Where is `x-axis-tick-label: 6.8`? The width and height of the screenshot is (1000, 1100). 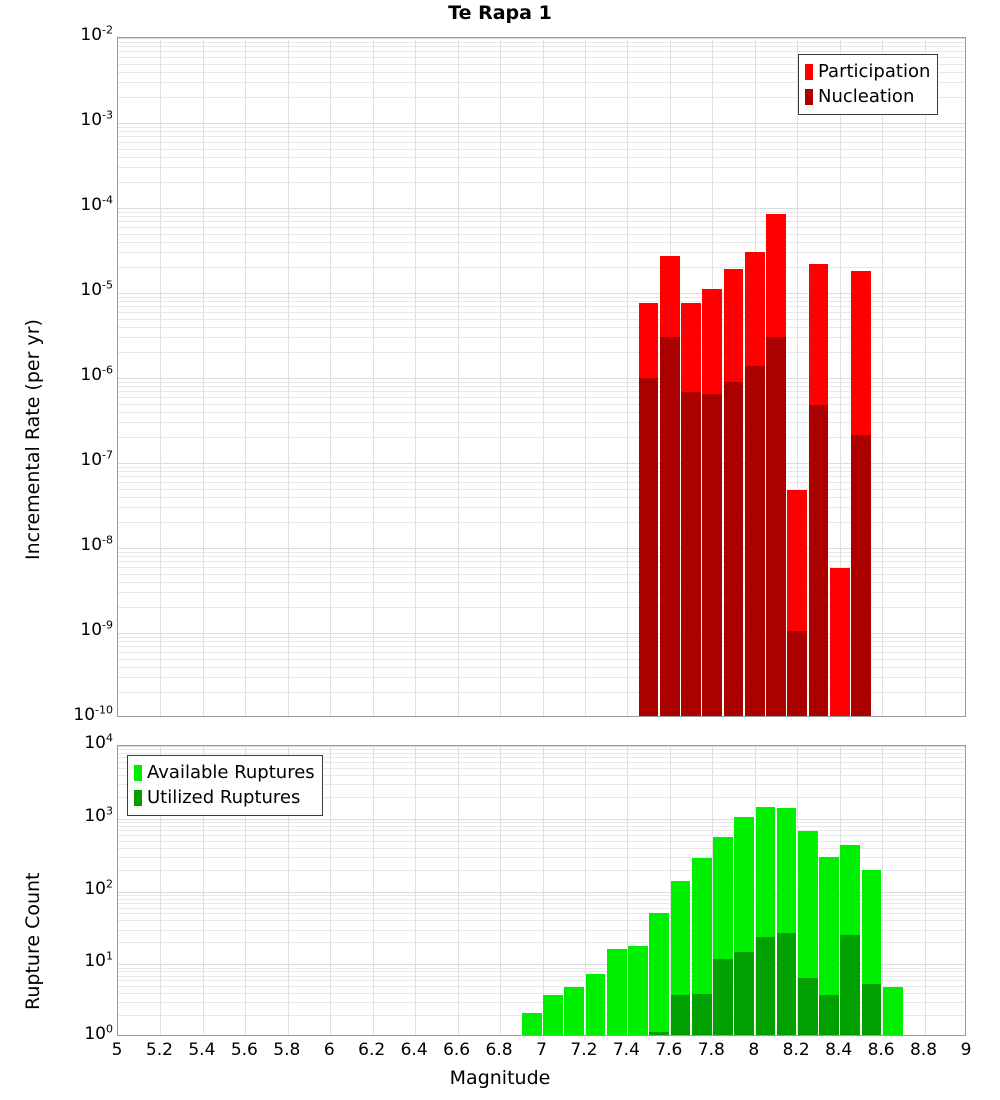
x-axis-tick-label: 6.8 is located at coordinates (499, 1050).